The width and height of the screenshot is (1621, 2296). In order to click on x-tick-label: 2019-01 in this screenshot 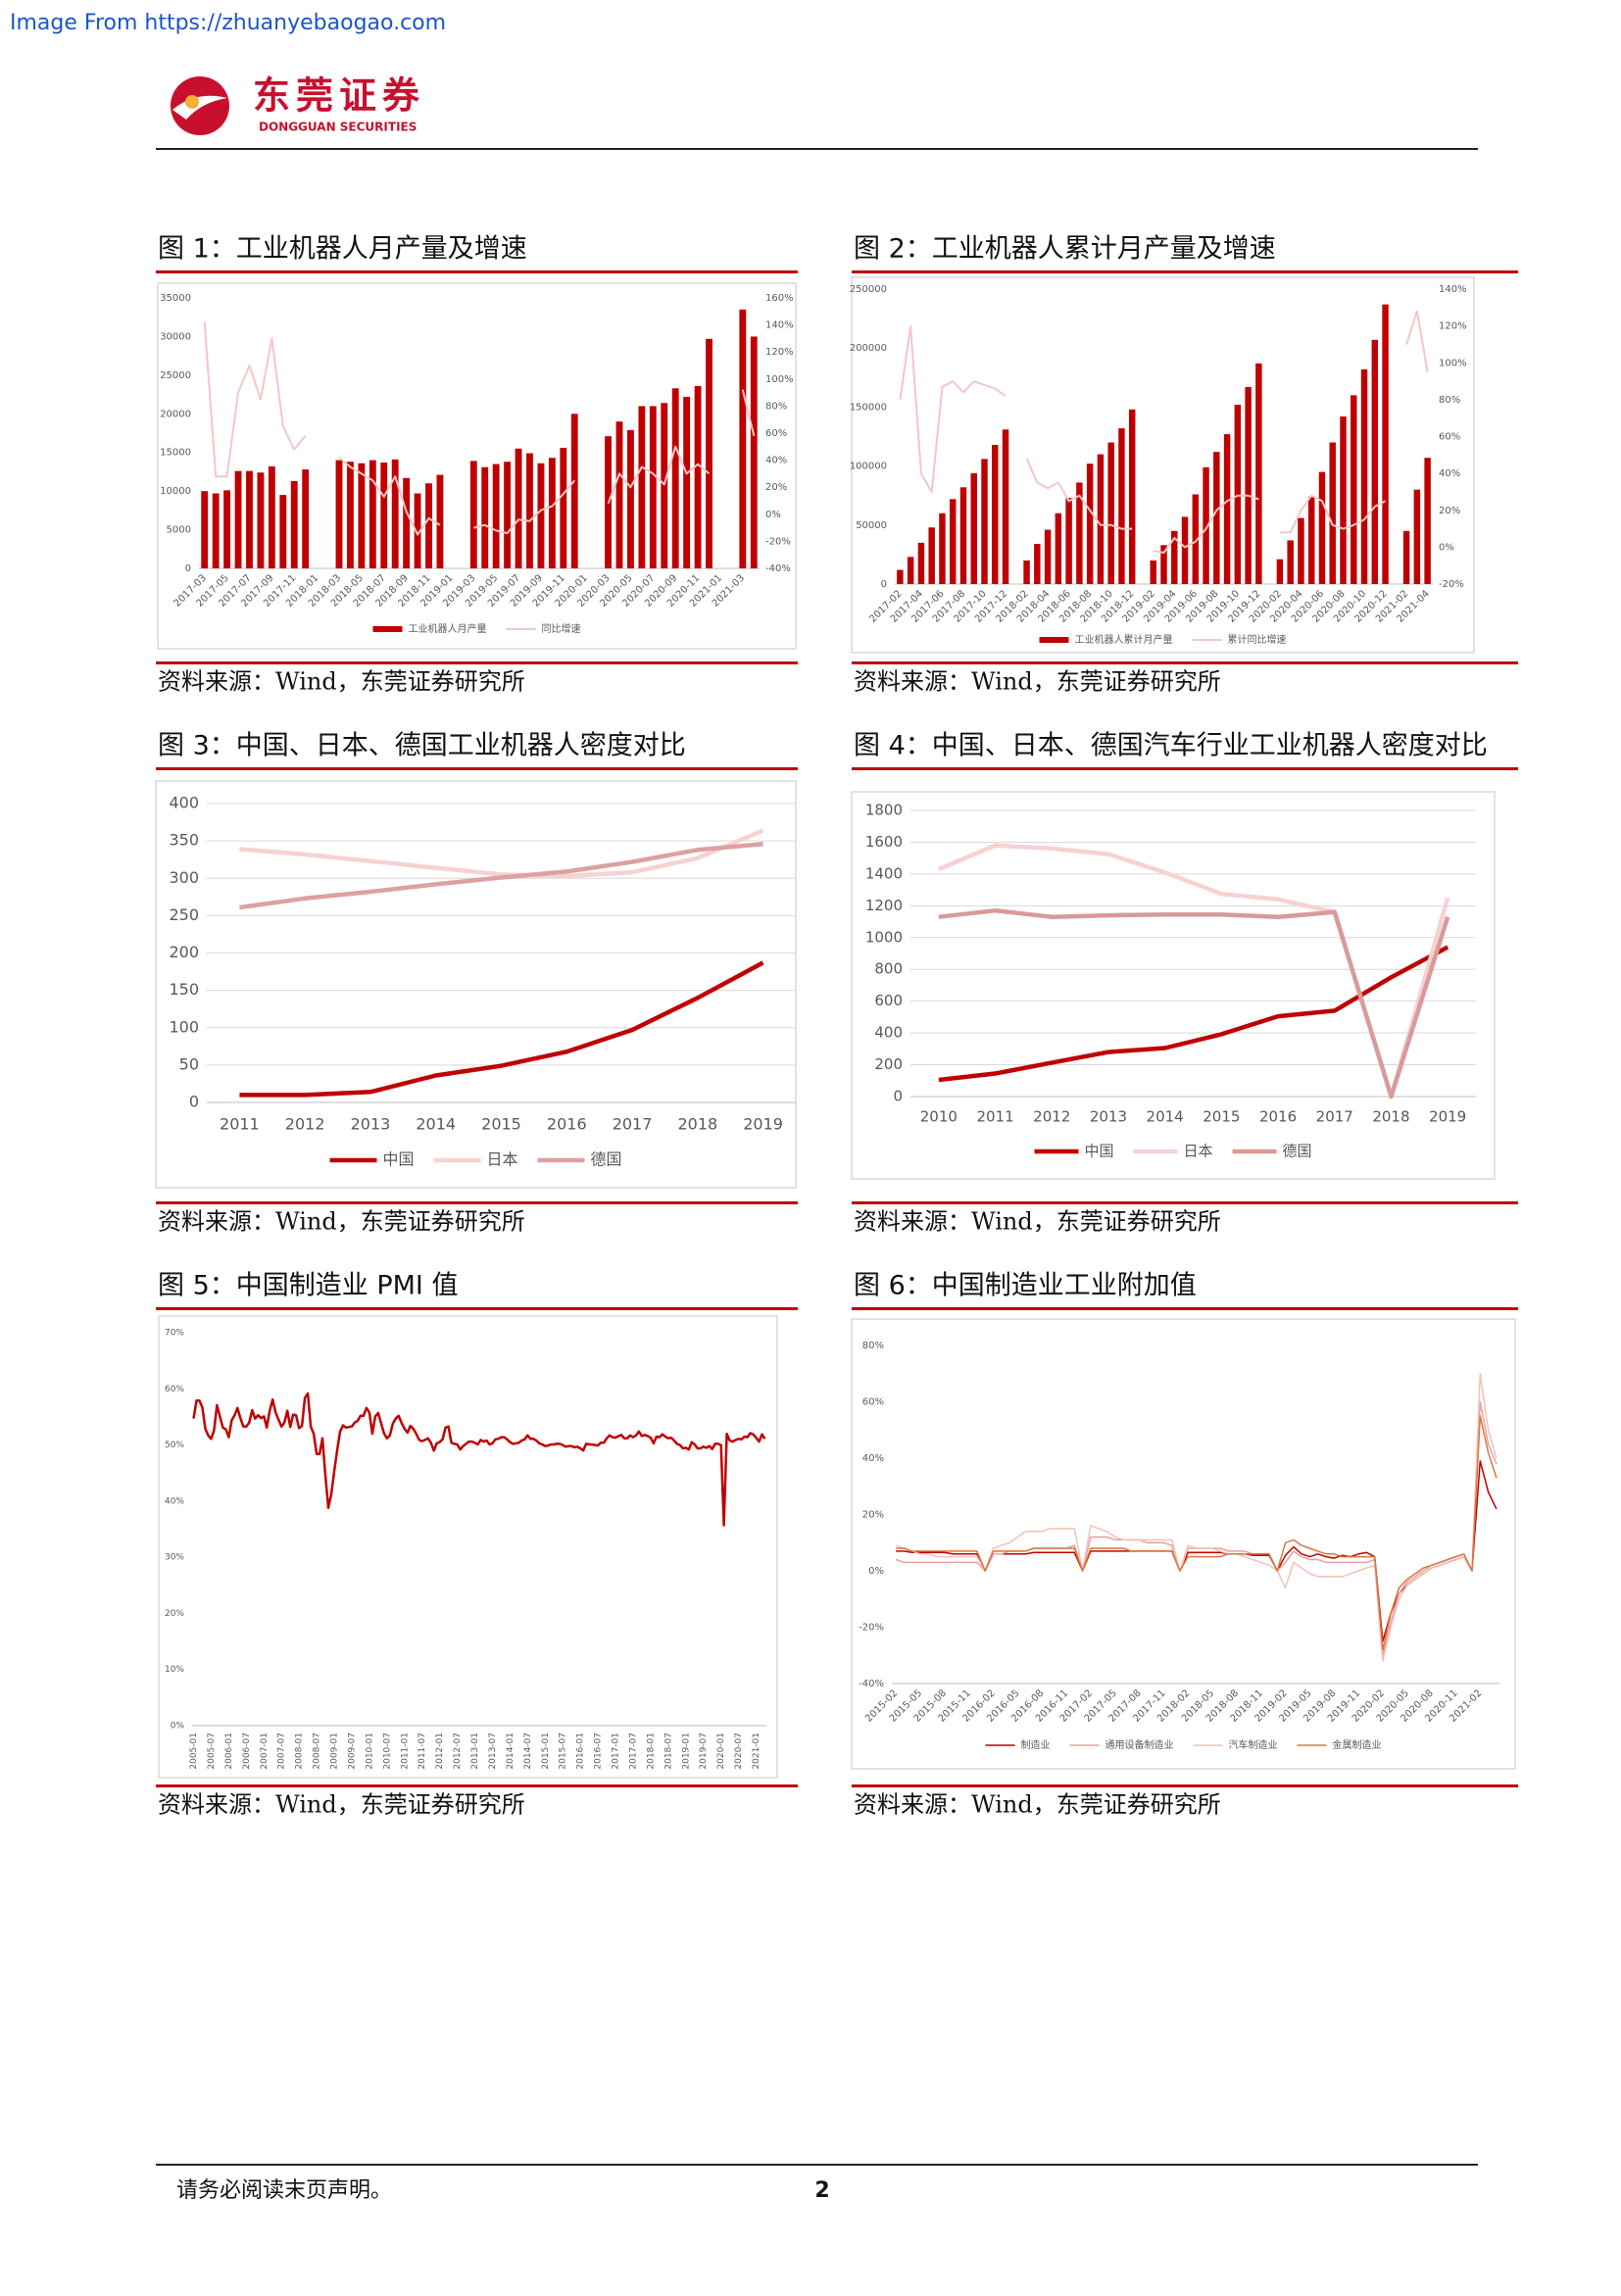, I will do `click(686, 1751)`.